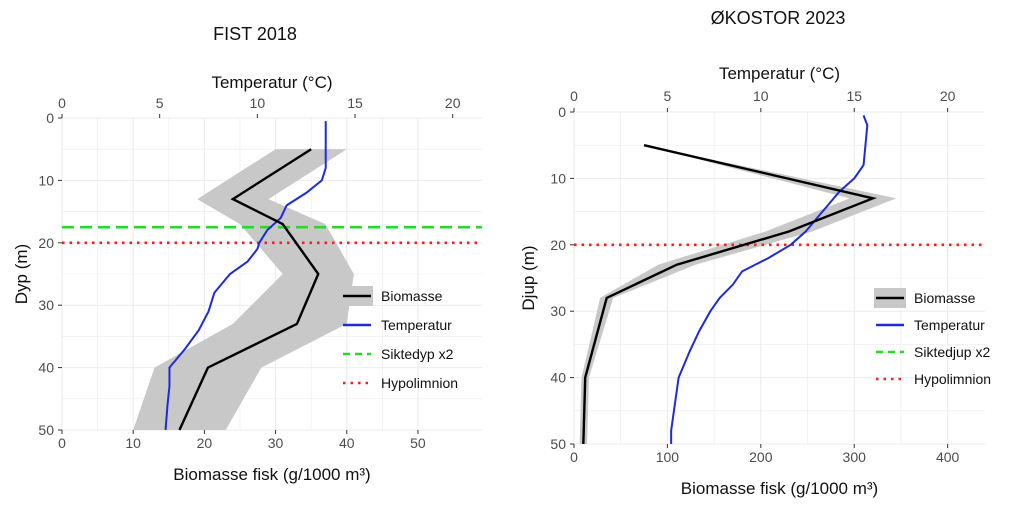 The height and width of the screenshot is (508, 1011). Describe the element at coordinates (855, 457) in the screenshot. I see `x-bottom-tick-label: 300` at that location.